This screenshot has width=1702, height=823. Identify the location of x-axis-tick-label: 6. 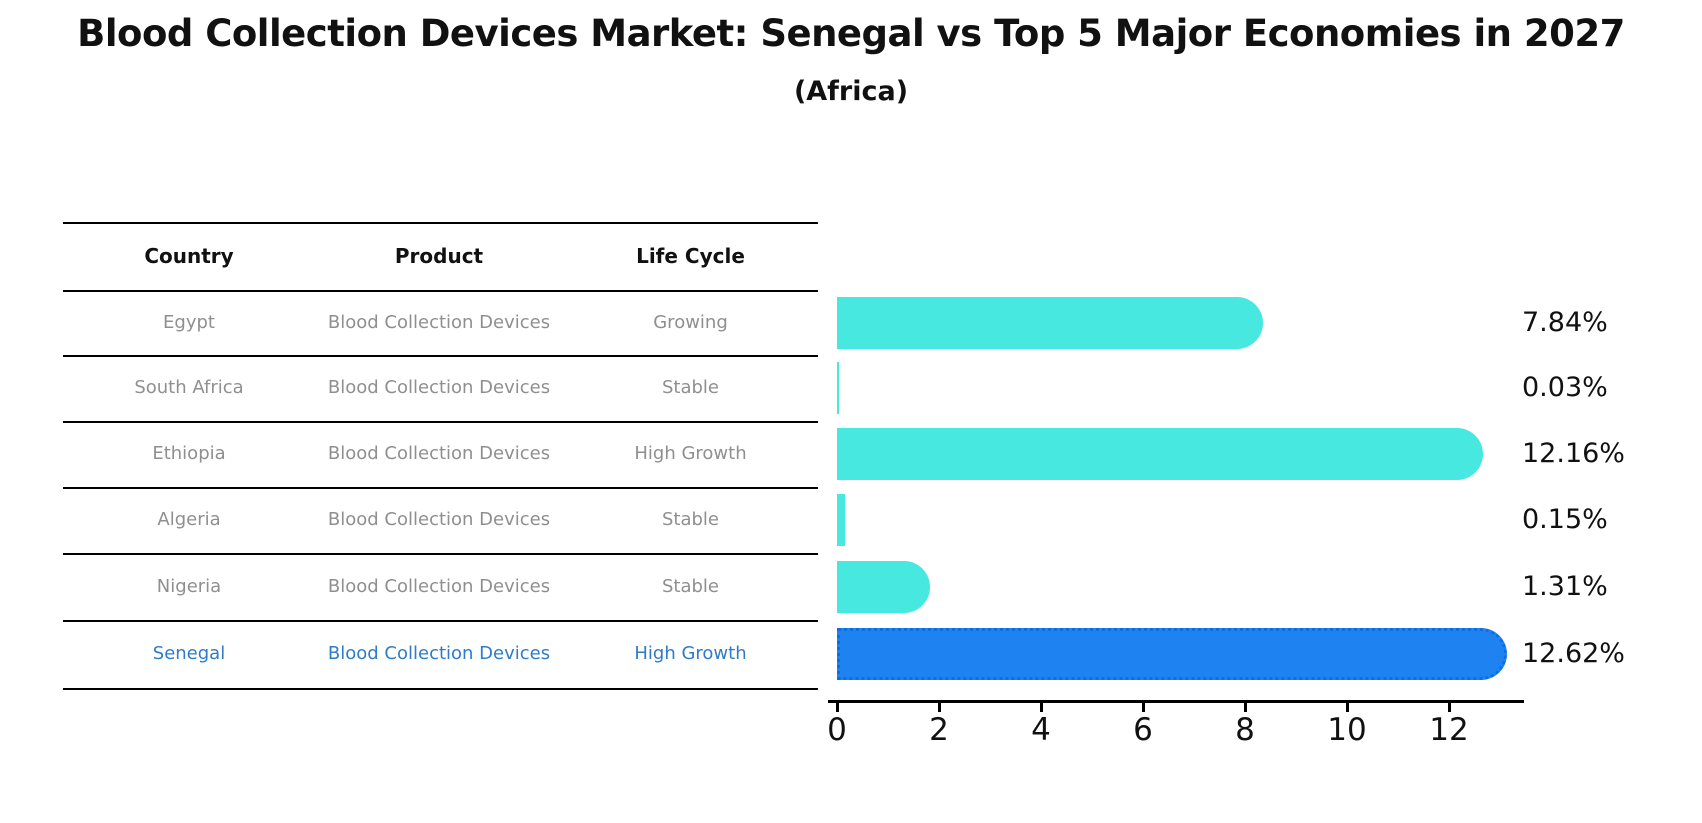
(1143, 730).